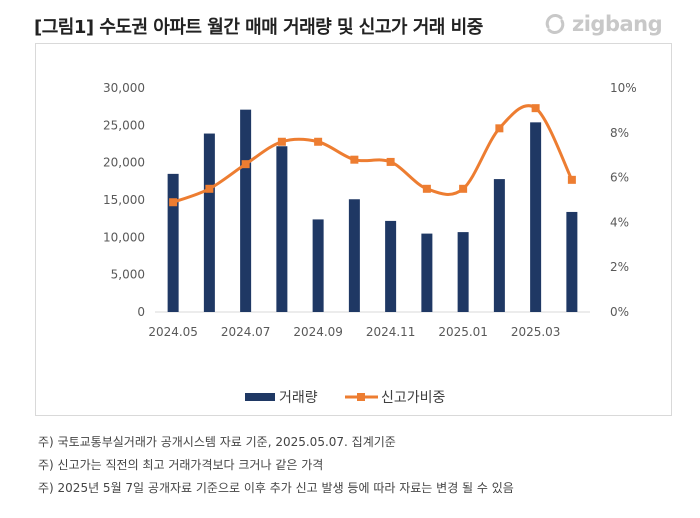  What do you see at coordinates (124, 88) in the screenshot?
I see `y-left-tick-label: 30,000` at bounding box center [124, 88].